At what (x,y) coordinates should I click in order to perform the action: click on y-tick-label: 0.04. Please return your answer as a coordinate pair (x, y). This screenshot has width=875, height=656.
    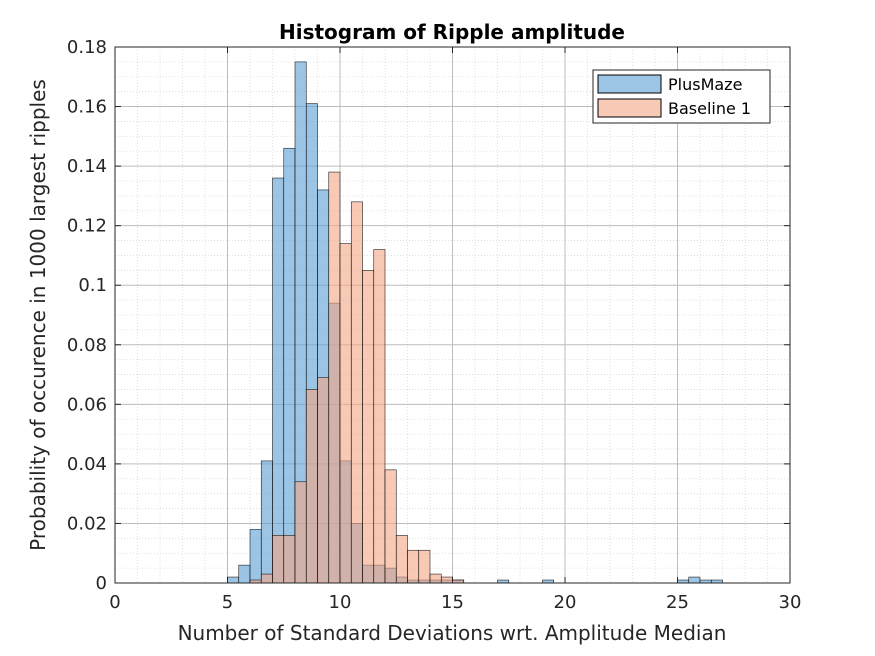
    Looking at the image, I should click on (87, 464).